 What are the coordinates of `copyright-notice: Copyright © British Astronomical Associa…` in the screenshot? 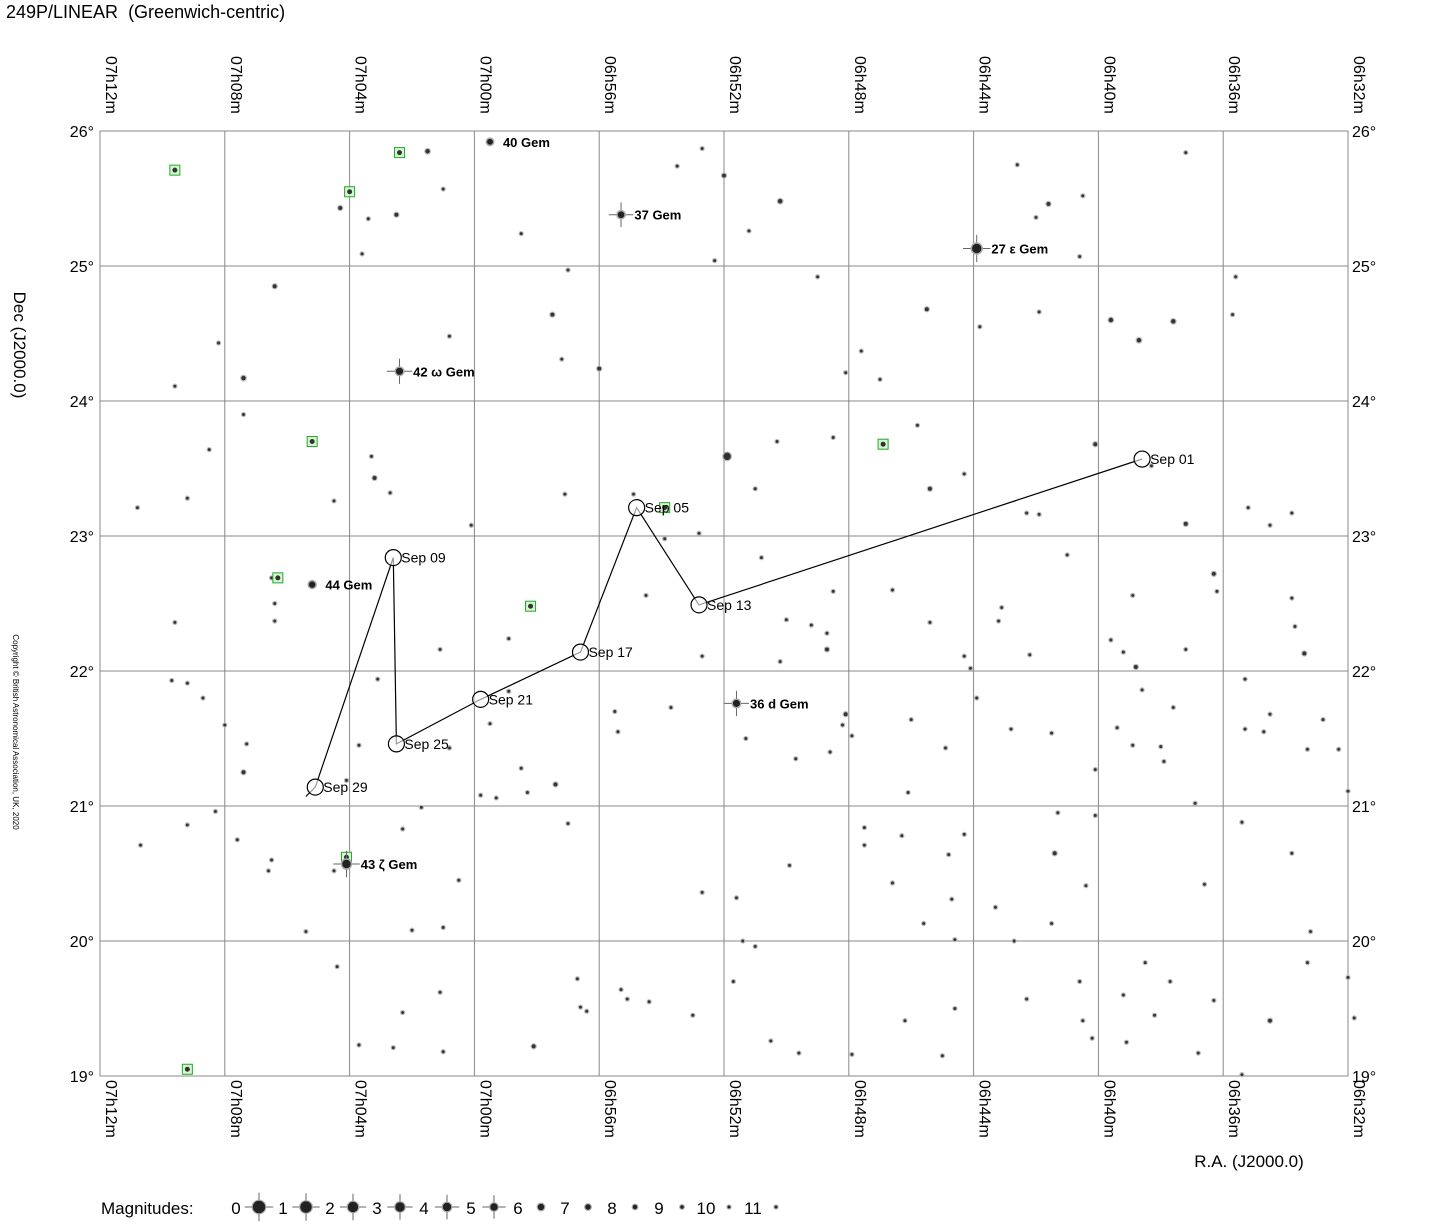 It's located at (15, 732).